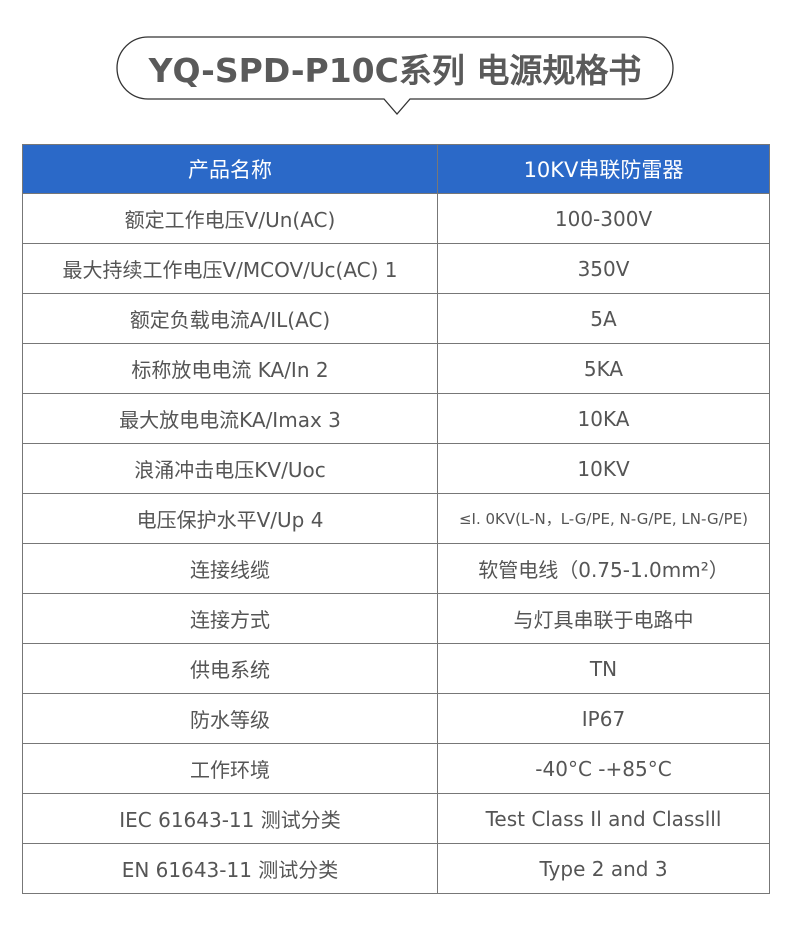  I want to click on spec-value: 100-300V, so click(603, 218).